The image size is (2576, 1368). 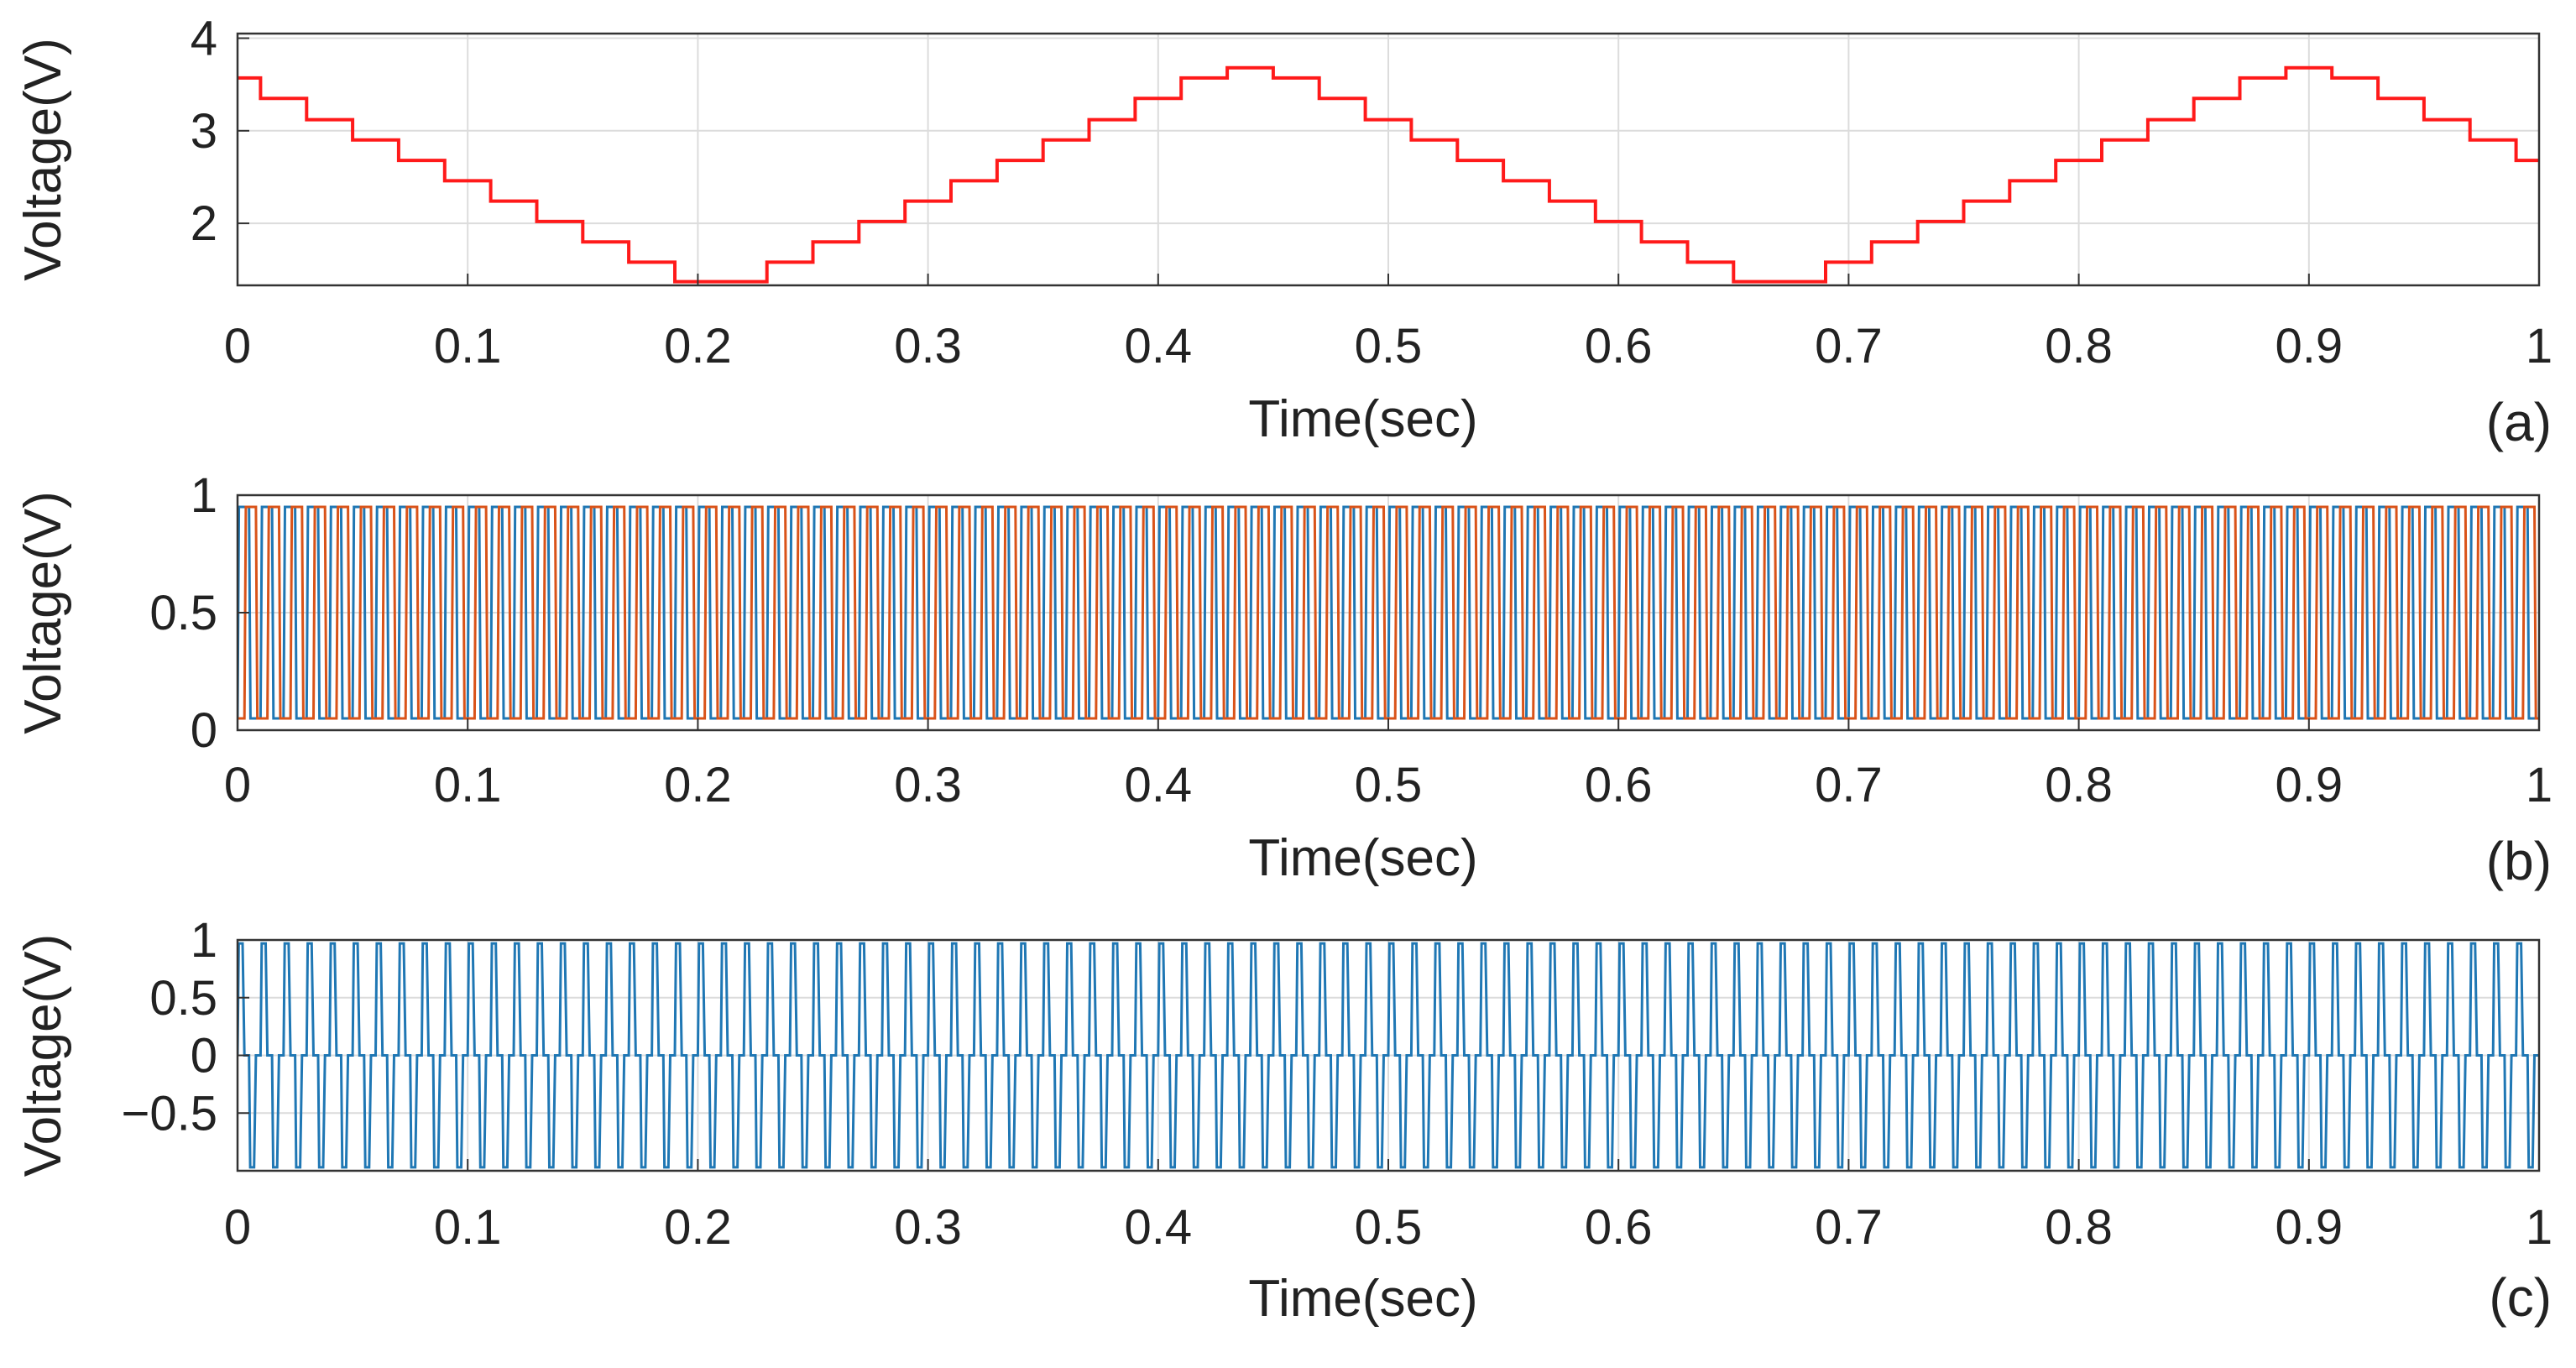 What do you see at coordinates (2520, 1297) in the screenshot?
I see `panel-tag: (c)` at bounding box center [2520, 1297].